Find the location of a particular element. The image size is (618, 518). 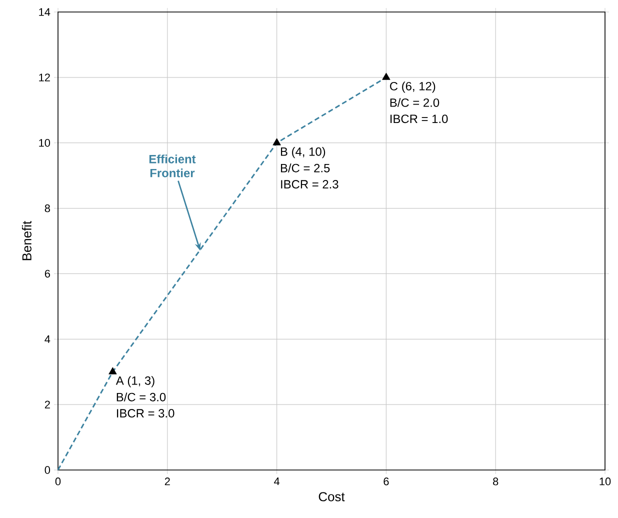

x-tick-label: 10 is located at coordinates (605, 482).